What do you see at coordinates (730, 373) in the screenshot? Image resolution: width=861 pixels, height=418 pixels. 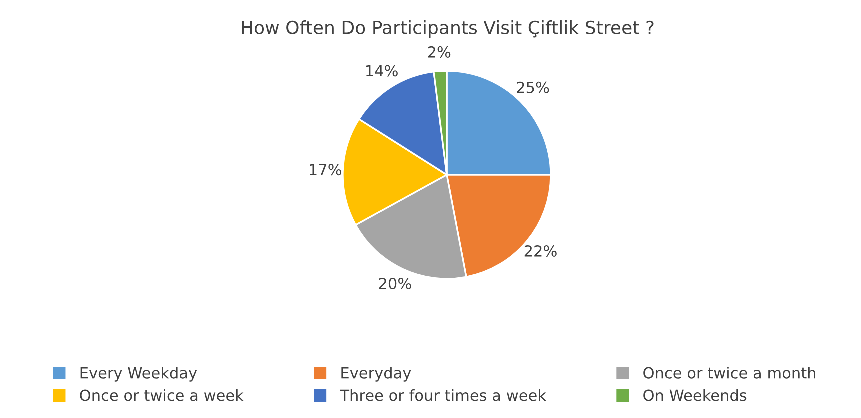 I see `legend-label: Once or twice a month` at bounding box center [730, 373].